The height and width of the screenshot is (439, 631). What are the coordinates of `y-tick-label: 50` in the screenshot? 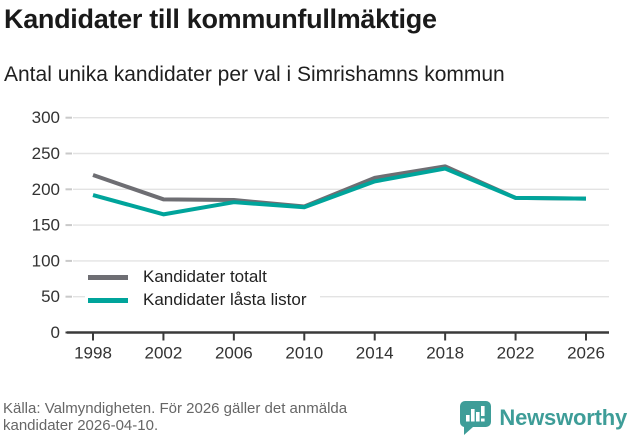 It's located at (50, 296).